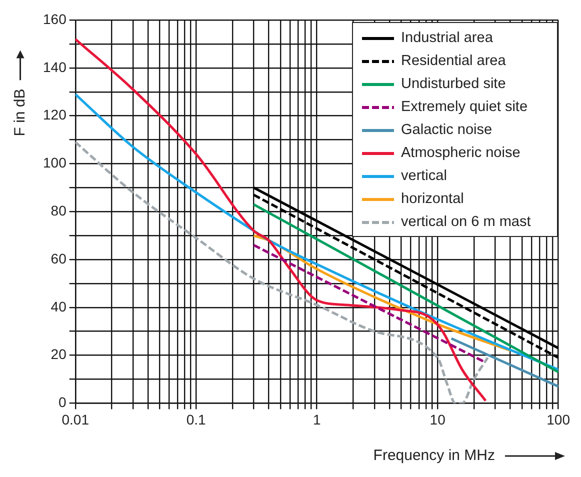 This screenshot has width=581, height=477. What do you see at coordinates (432, 199) in the screenshot?
I see `legend-label: horizontal` at bounding box center [432, 199].